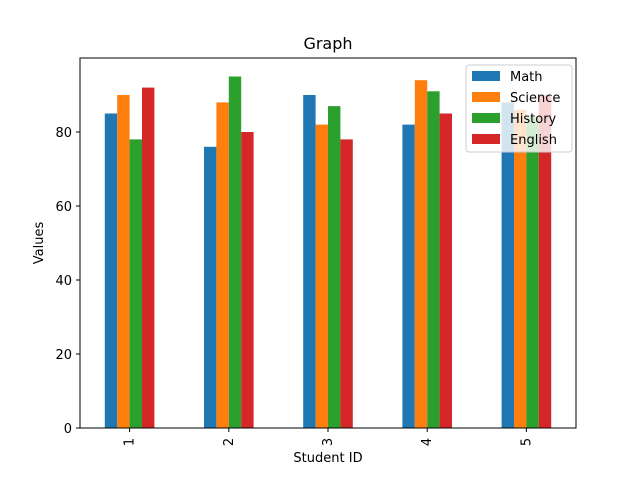  I want to click on y-tick-label: 20, so click(63, 355).